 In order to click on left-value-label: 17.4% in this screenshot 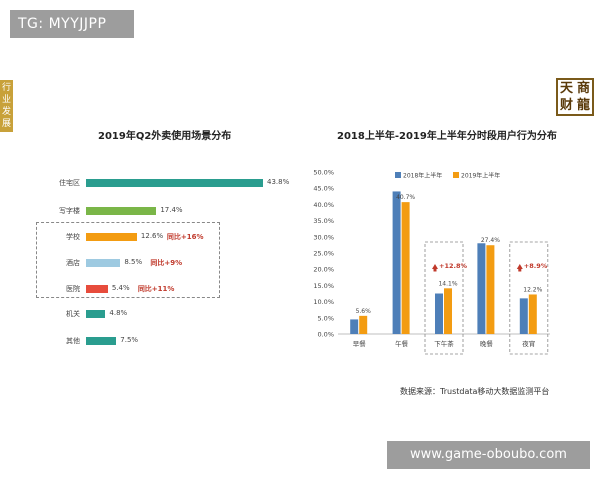, I will do `click(171, 210)`.